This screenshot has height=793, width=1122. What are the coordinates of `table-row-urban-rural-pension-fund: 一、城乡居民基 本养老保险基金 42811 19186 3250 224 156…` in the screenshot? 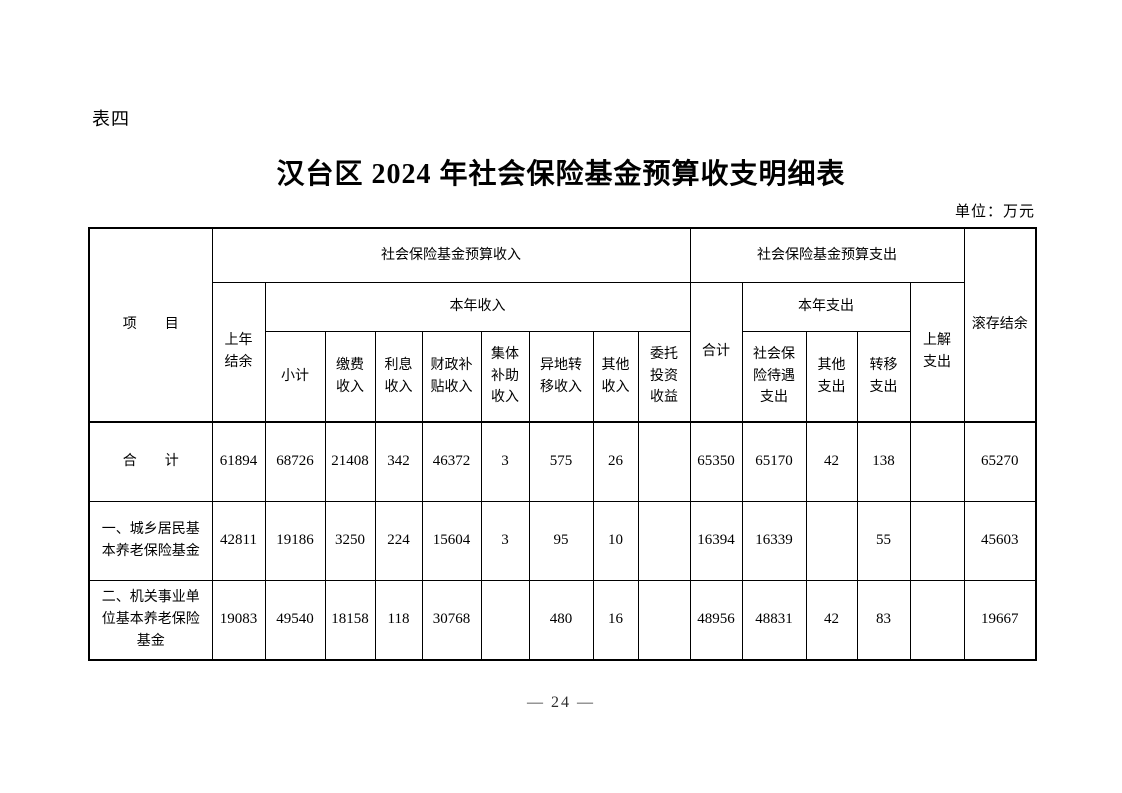 It's located at (562, 541).